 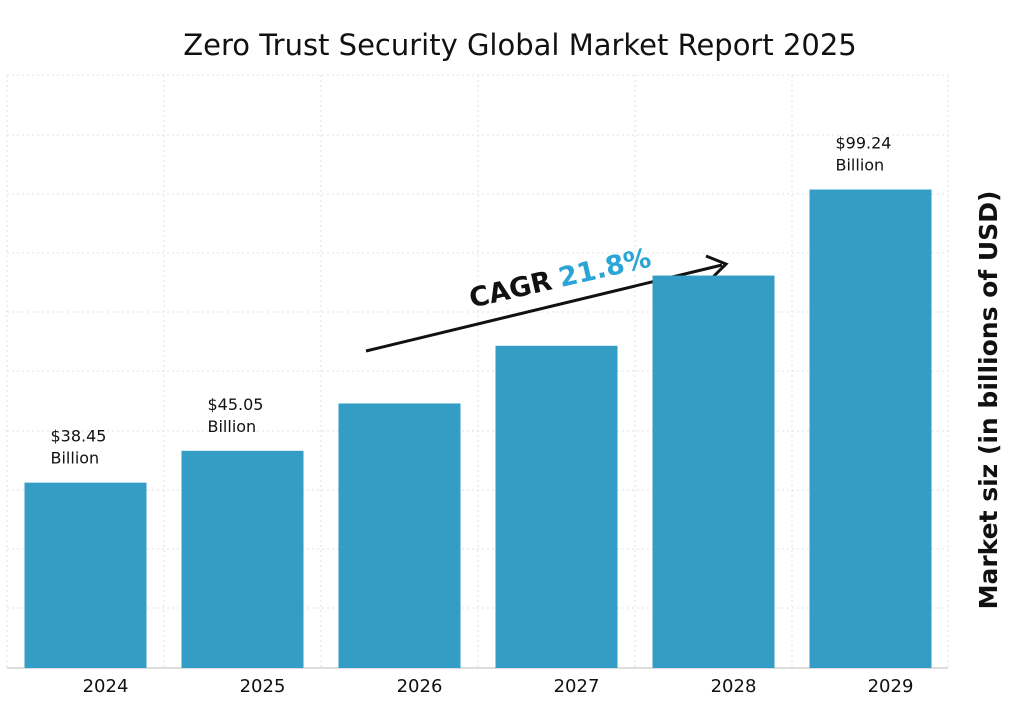 What do you see at coordinates (79, 435) in the screenshot?
I see `value-label-line: $38.45` at bounding box center [79, 435].